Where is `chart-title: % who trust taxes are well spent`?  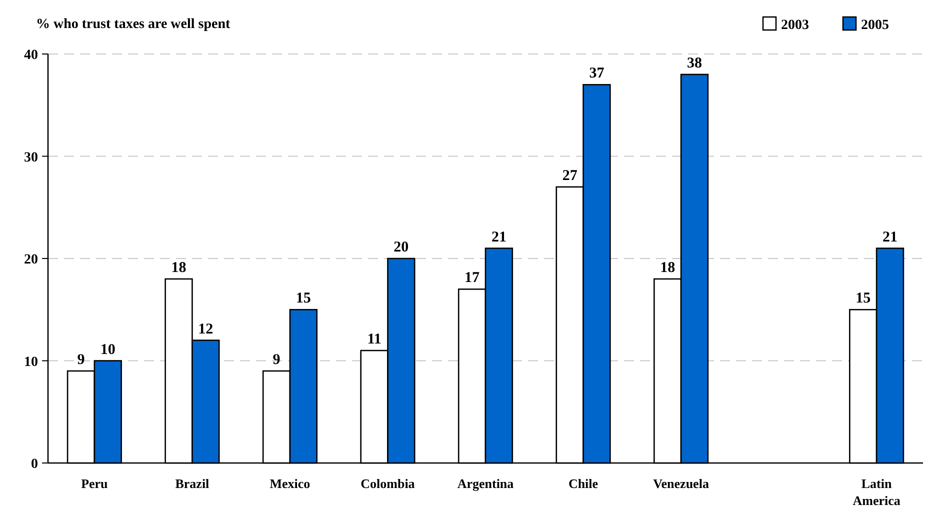 chart-title: % who trust taxes are well spent is located at coordinates (133, 24).